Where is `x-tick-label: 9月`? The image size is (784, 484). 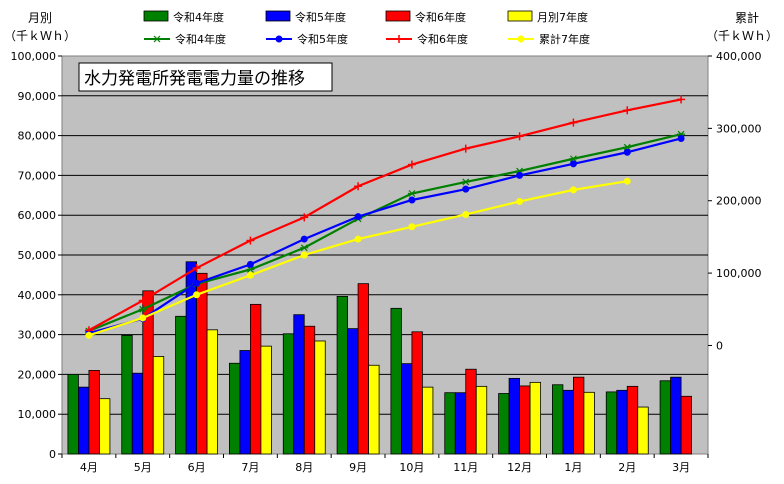
x-tick-label: 9月 is located at coordinates (358, 467).